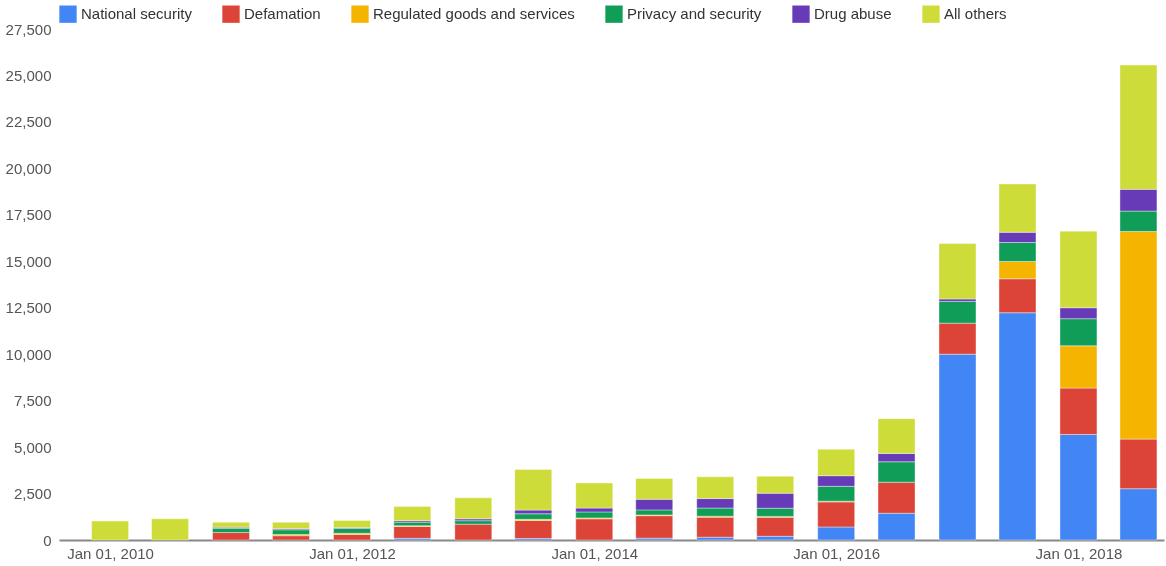 This screenshot has width=1166, height=566. Describe the element at coordinates (110, 553) in the screenshot. I see `x-tick-label: Jan 01, 2010` at that location.